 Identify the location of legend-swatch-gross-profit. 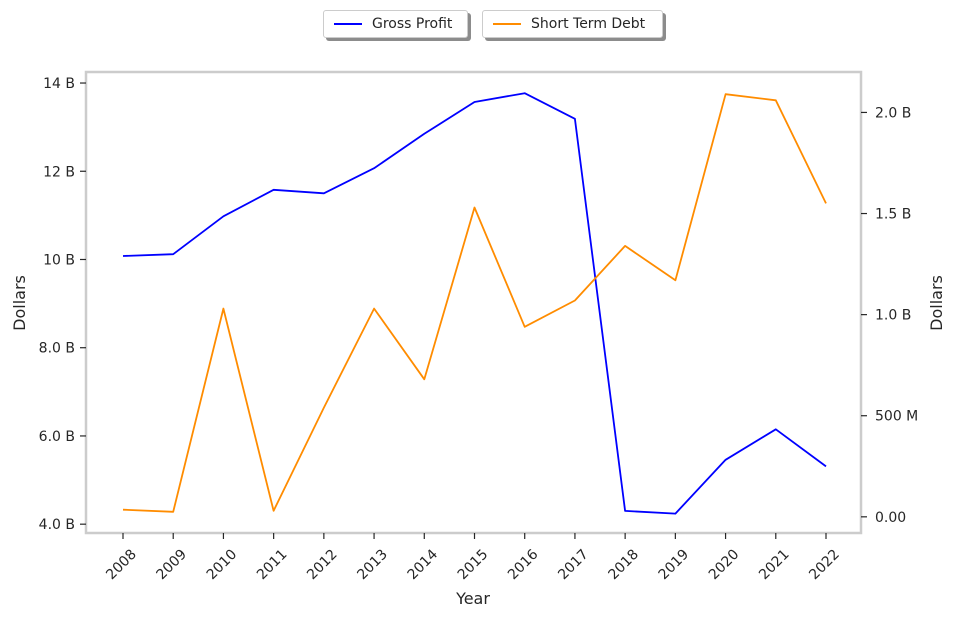
(348, 24).